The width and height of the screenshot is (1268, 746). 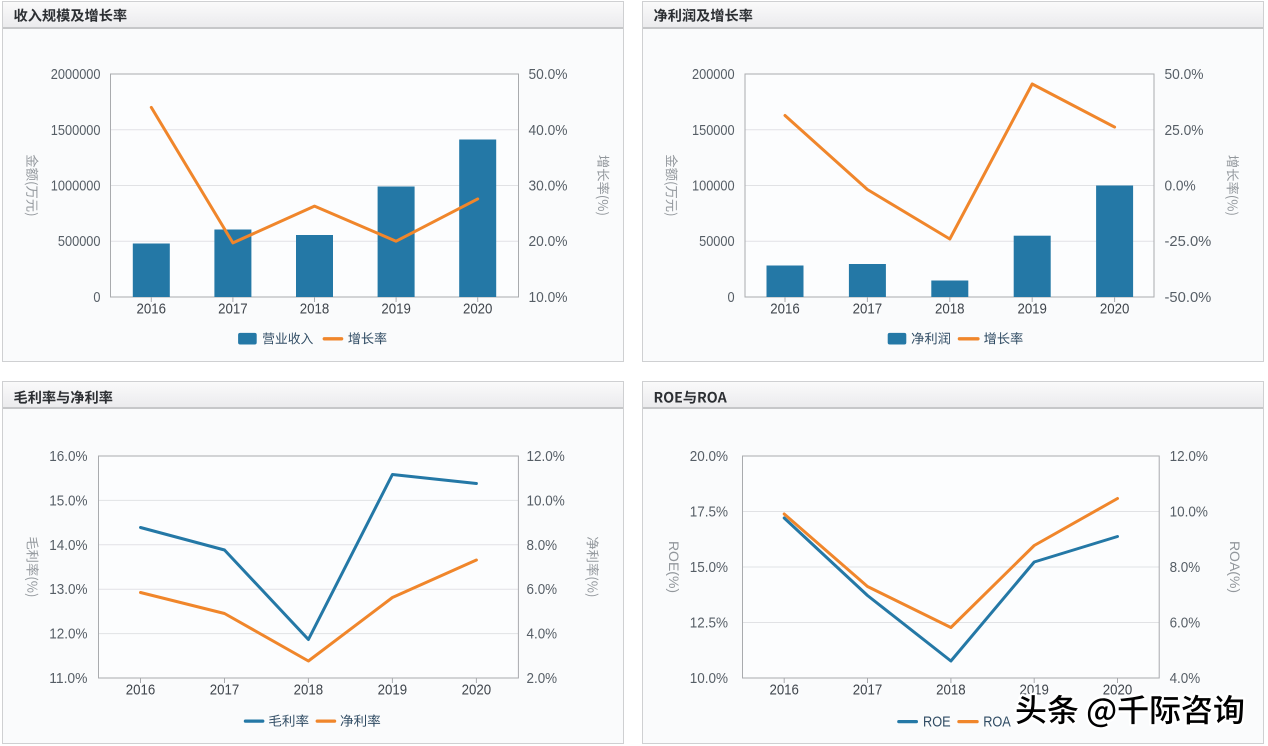 What do you see at coordinates (68, 679) in the screenshot?
I see `svg-text: 11.0%` at bounding box center [68, 679].